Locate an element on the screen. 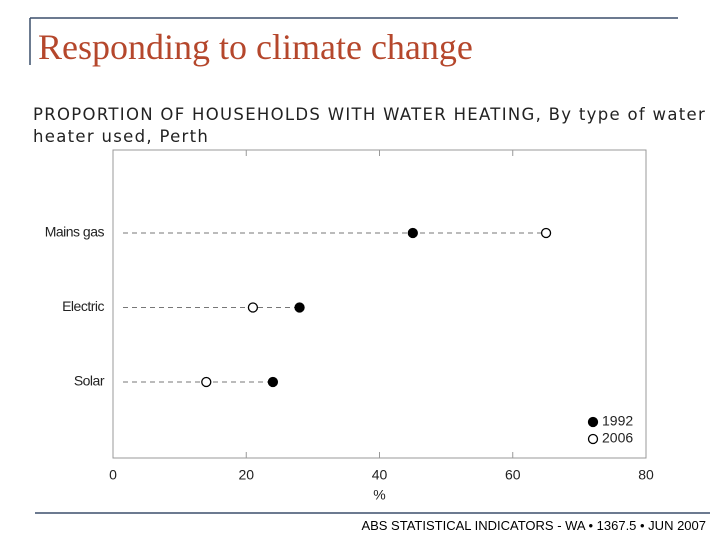 This screenshot has height=540, width=720. y-tick-label: Mains gas is located at coordinates (75, 232).